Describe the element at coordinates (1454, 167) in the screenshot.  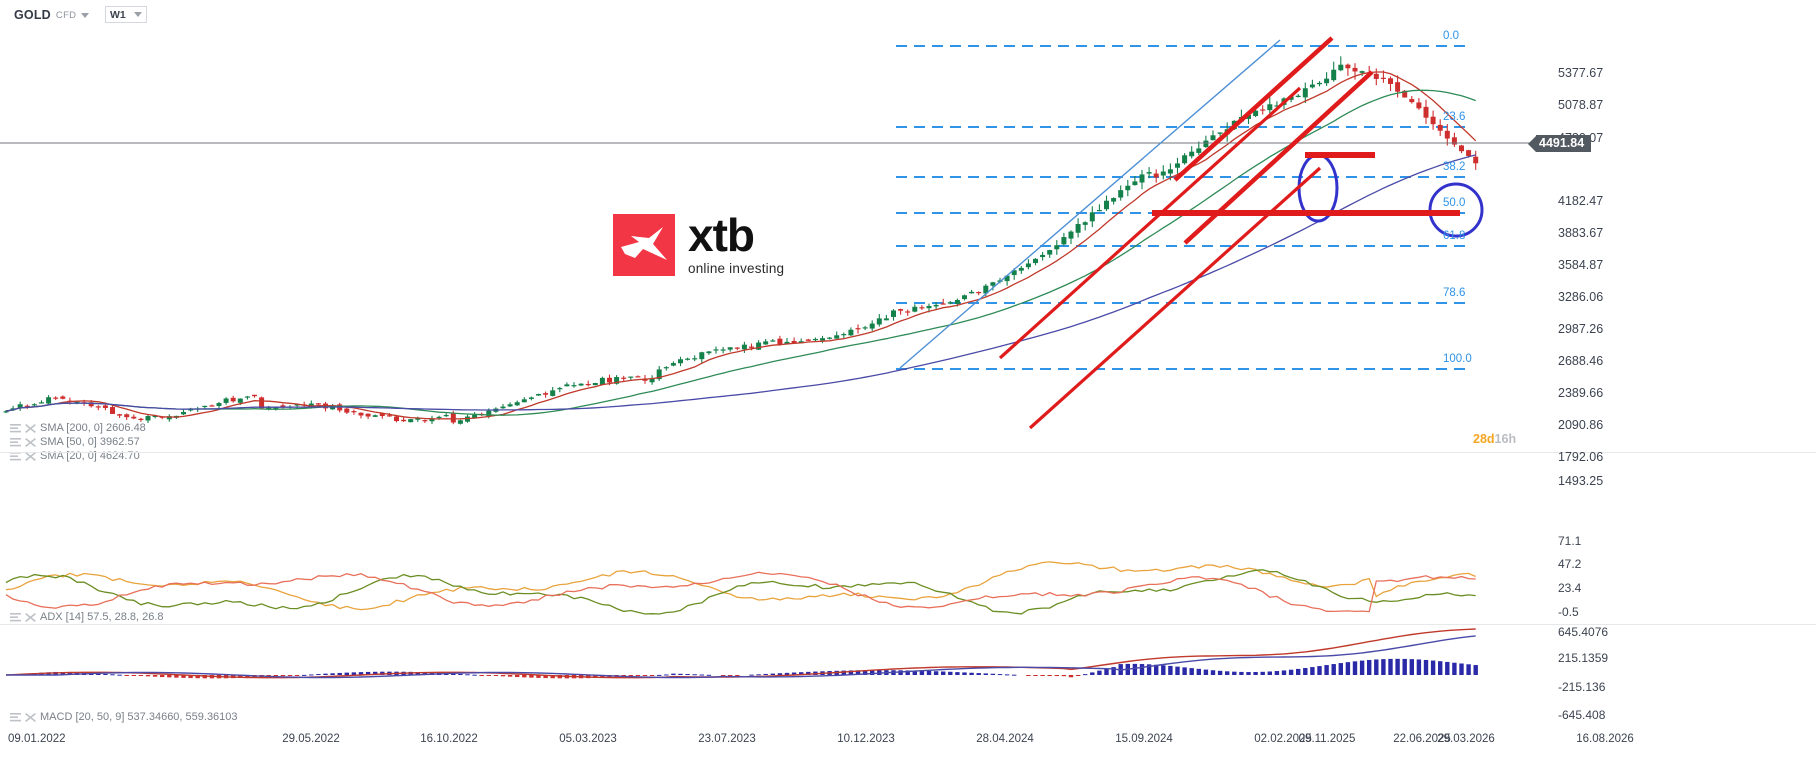
I see `fibonacci-level-label: 38.2` at that location.